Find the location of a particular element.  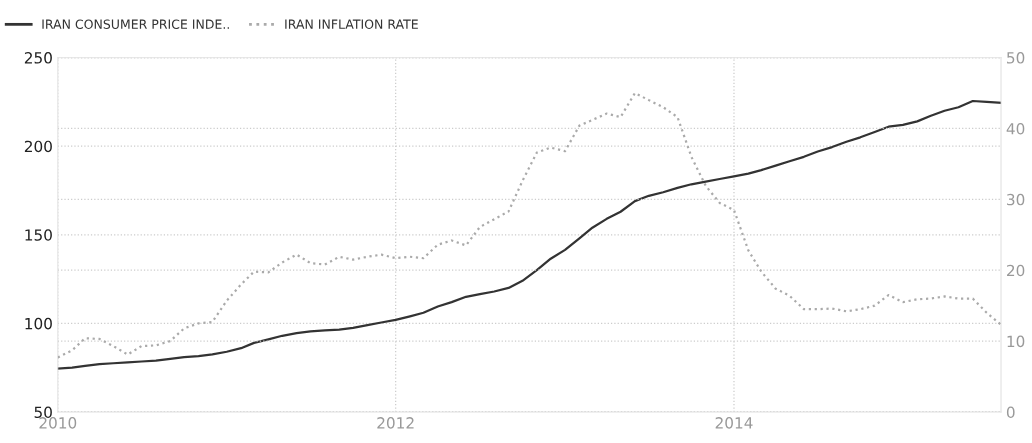

x-tick-label: 2012 is located at coordinates (395, 423).